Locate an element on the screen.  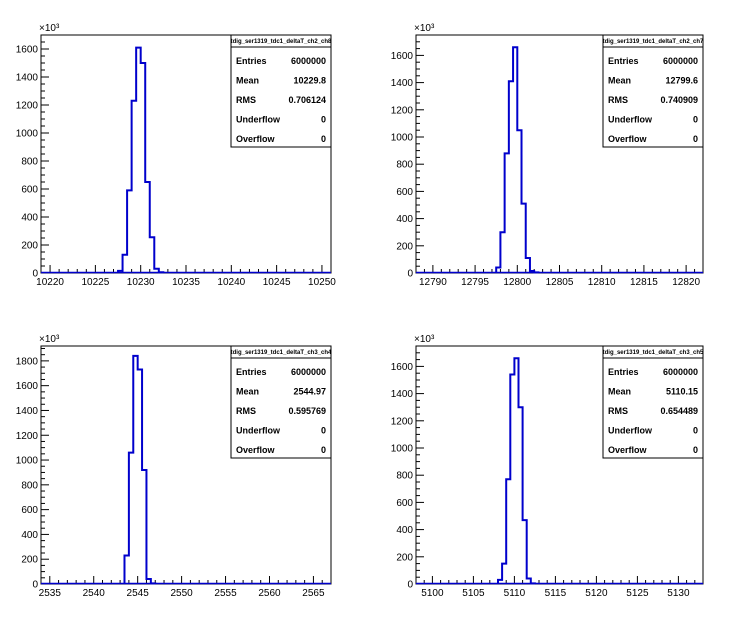
stat-label: Overflow is located at coordinates (256, 450).